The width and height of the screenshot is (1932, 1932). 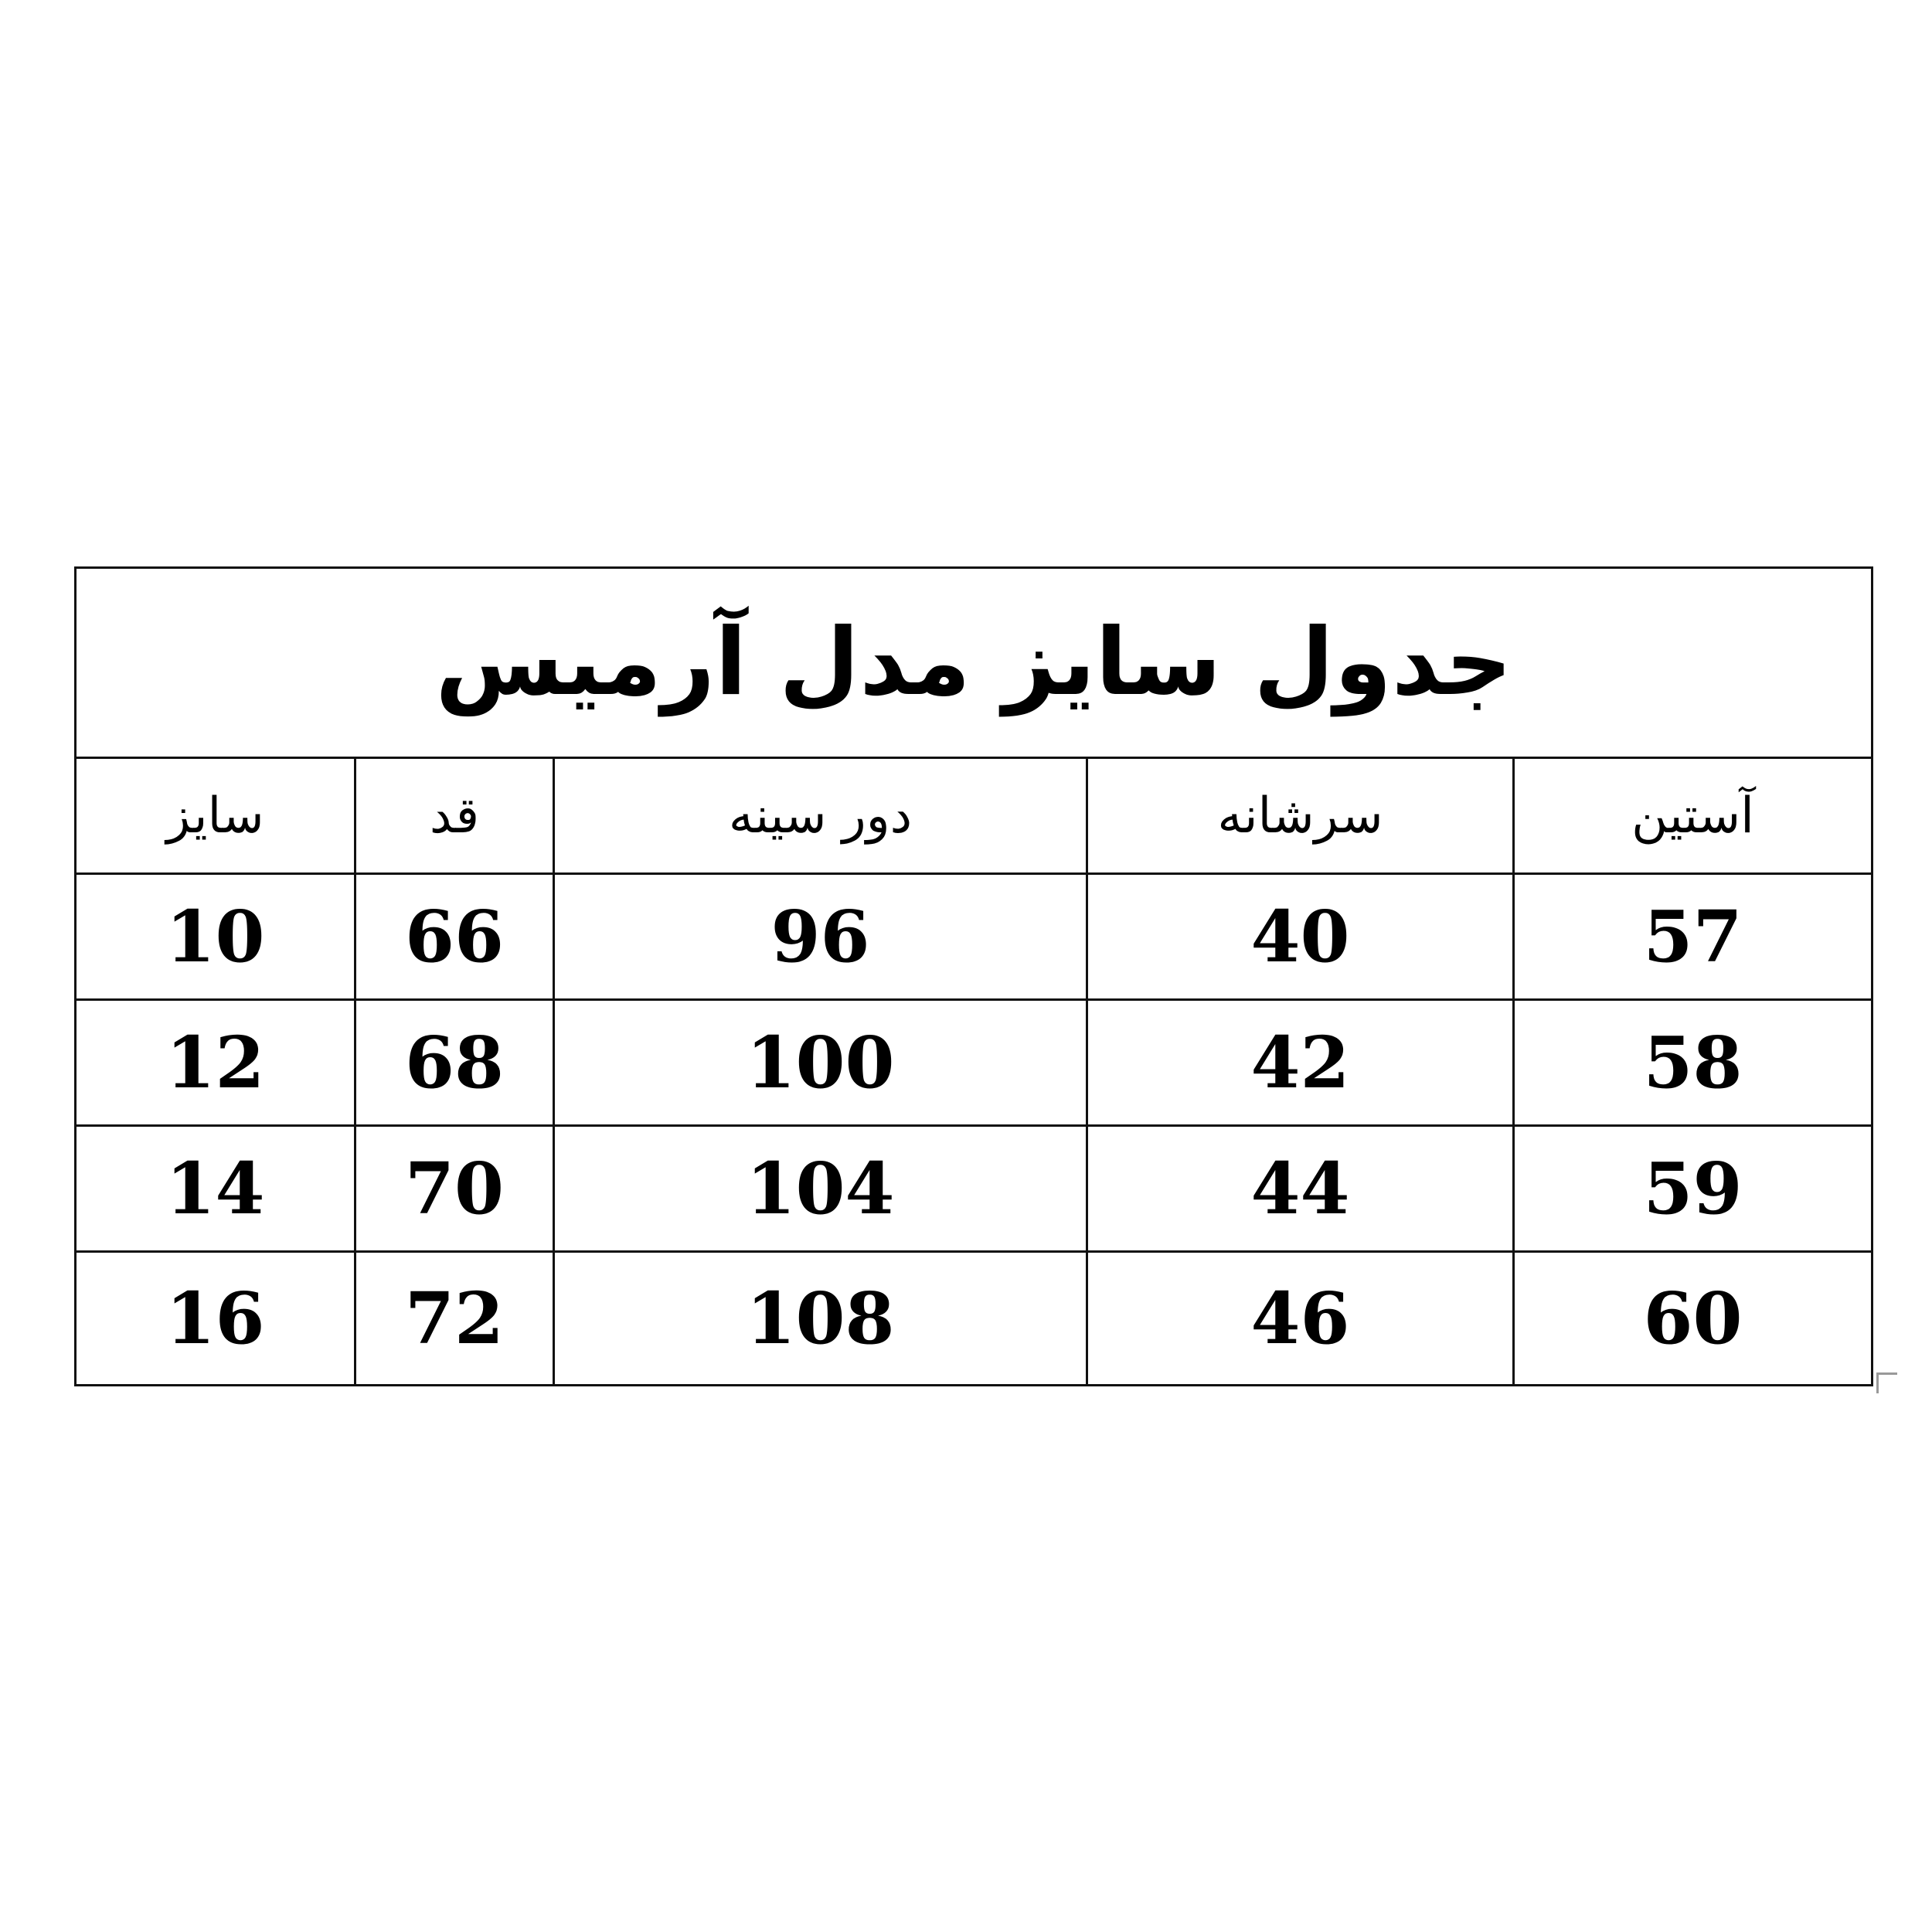 I want to click on cell-shoulder: 42, so click(x=1300, y=1063).